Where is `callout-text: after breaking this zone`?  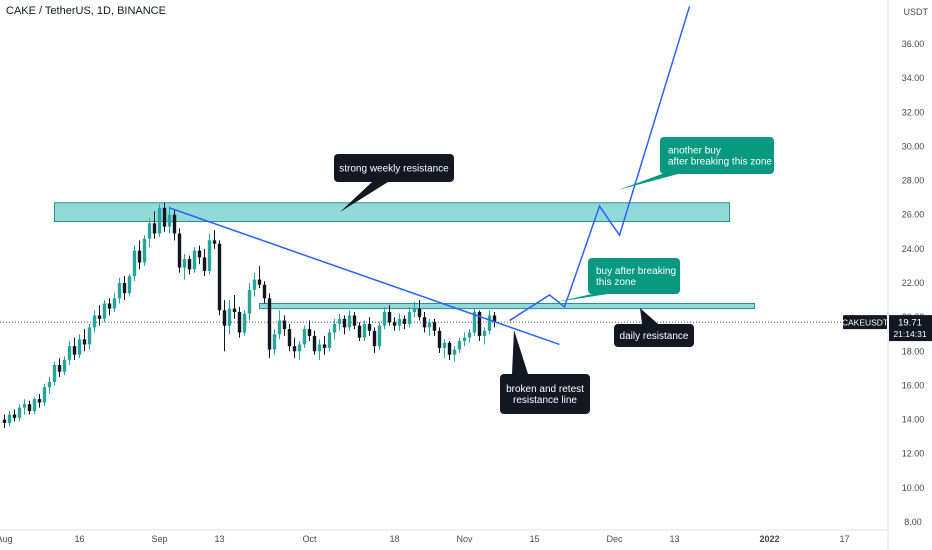 callout-text: after breaking this zone is located at coordinates (720, 162).